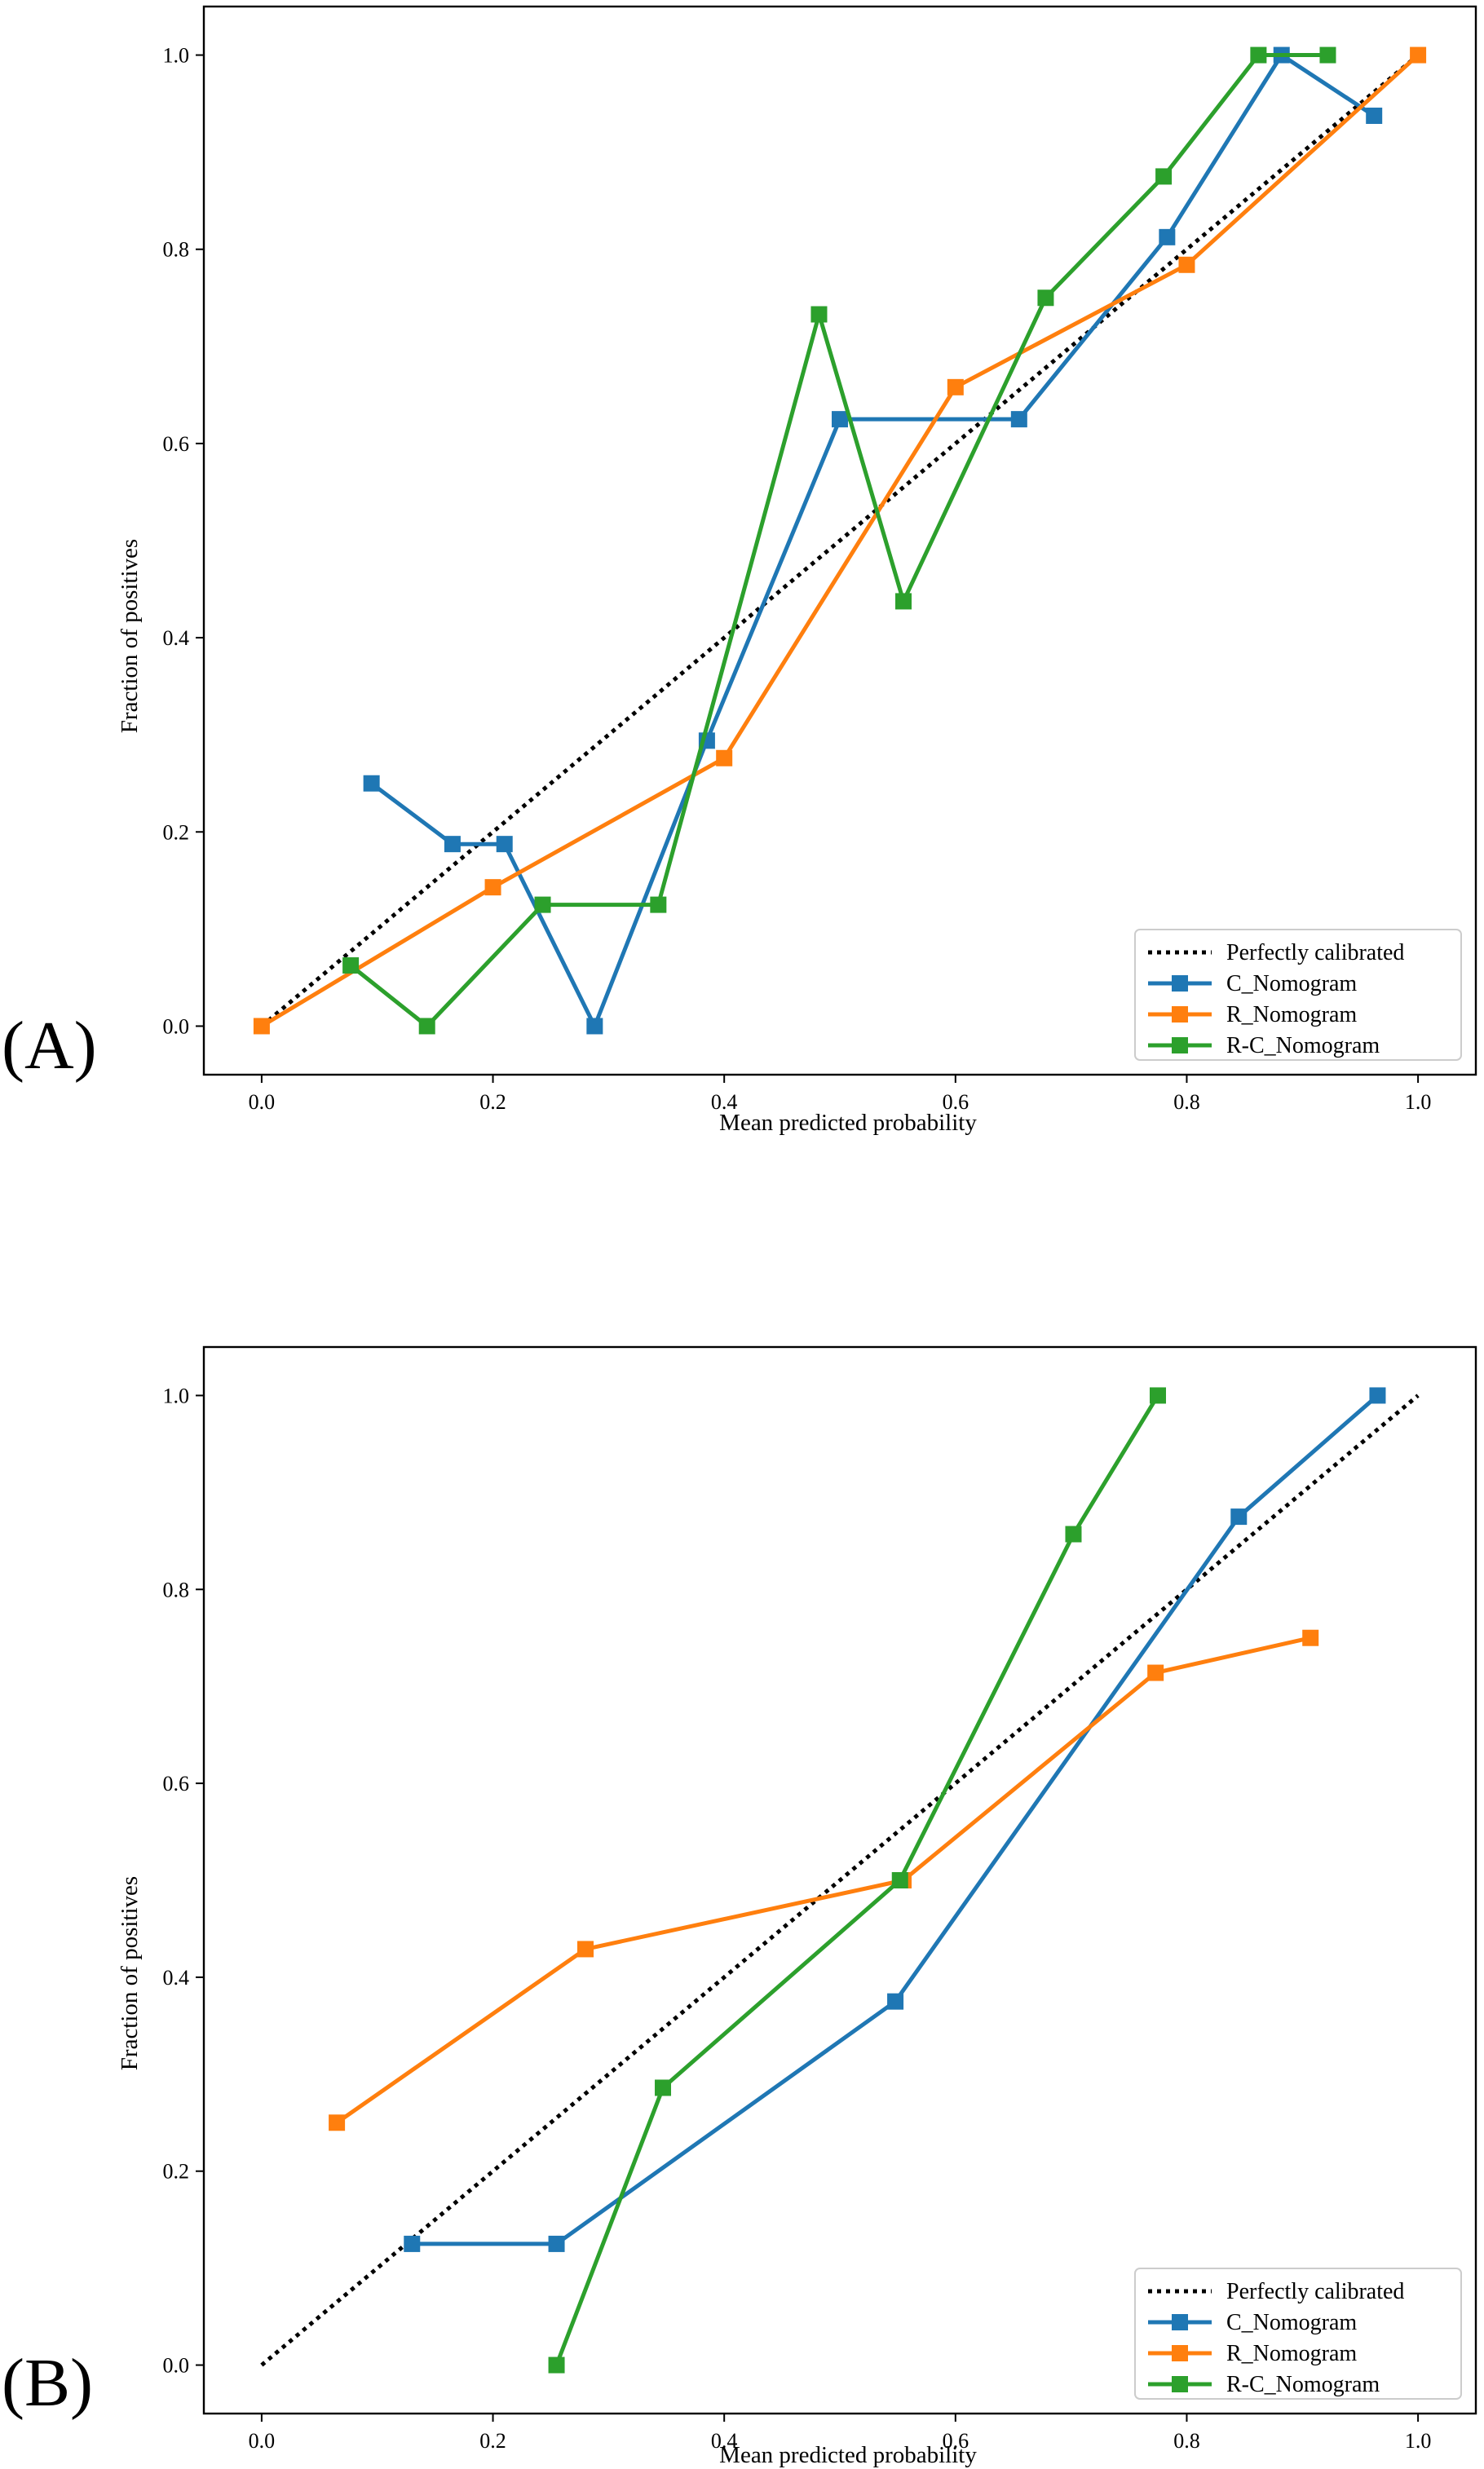 Image resolution: width=1484 pixels, height=2469 pixels. I want to click on panel-b-x-axis-label: Mean predicted probability, so click(848, 2455).